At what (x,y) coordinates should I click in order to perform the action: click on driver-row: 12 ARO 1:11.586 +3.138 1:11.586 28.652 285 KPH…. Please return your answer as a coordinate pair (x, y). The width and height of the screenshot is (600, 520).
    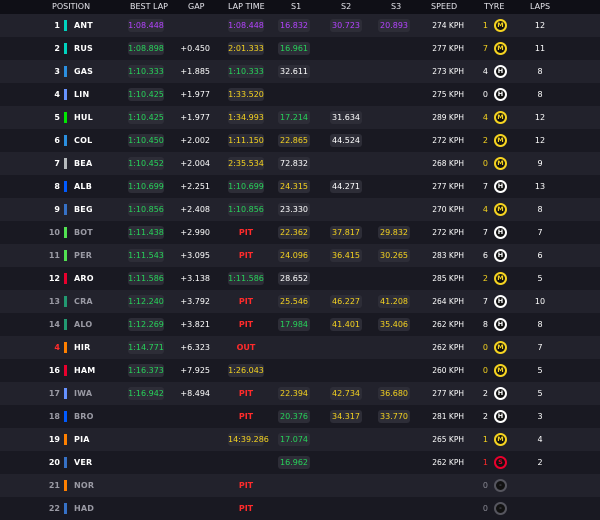
    Looking at the image, I should click on (300, 278).